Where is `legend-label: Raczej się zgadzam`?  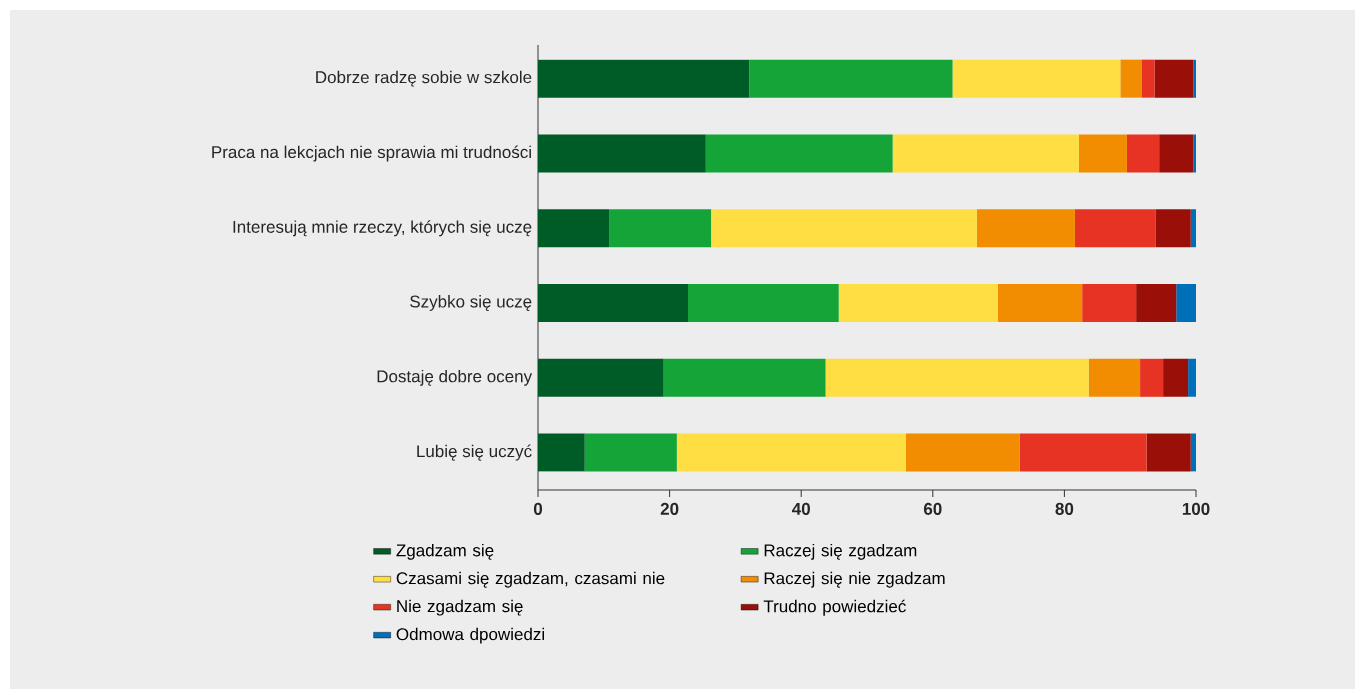 legend-label: Raczej się zgadzam is located at coordinates (840, 551).